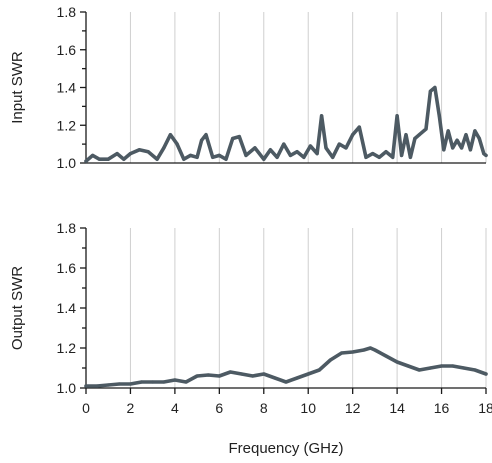  What do you see at coordinates (17, 87) in the screenshot?
I see `y-axis-title: Input SWR` at bounding box center [17, 87].